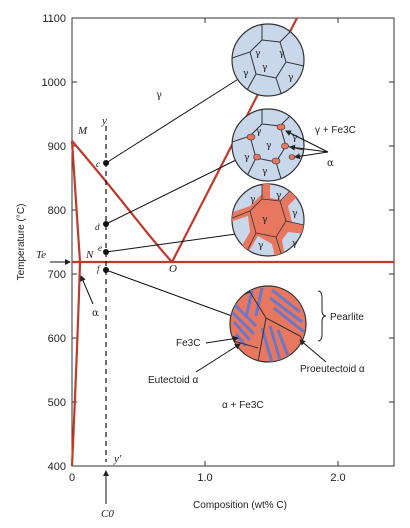 This screenshot has width=410, height=528. I want to click on pearlite-bracket, so click(322, 316).